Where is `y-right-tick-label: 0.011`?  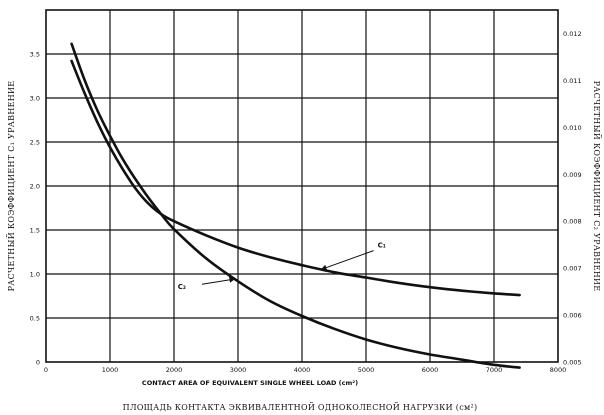
y-right-tick-label: 0.011 is located at coordinates (572, 81).